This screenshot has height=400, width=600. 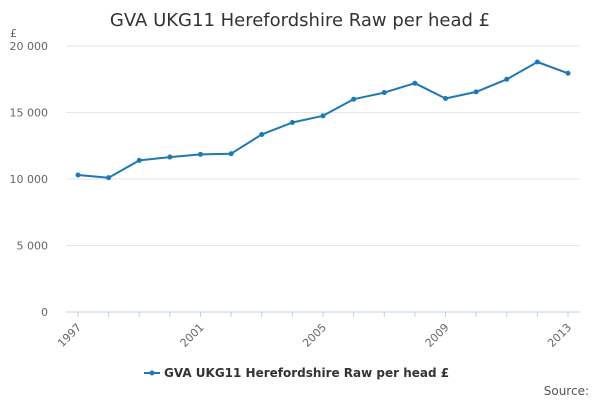 I want to click on source-label: Source:, so click(x=566, y=391).